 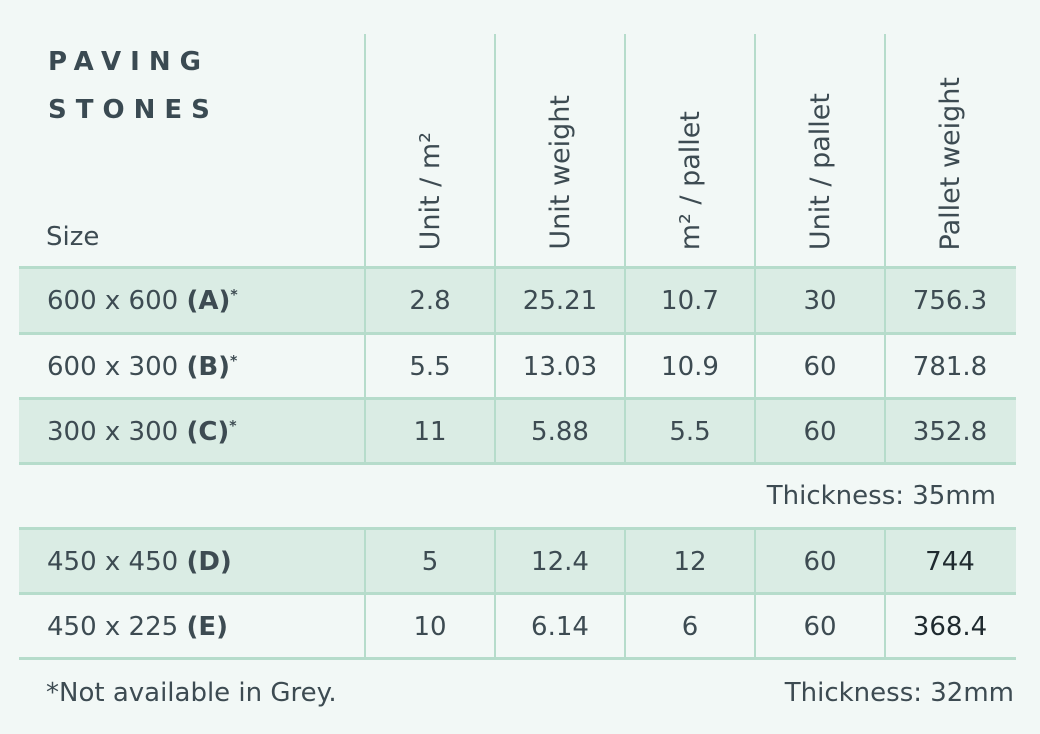 What do you see at coordinates (950, 163) in the screenshot?
I see `column-header-pallet-weight: Pallet weight` at bounding box center [950, 163].